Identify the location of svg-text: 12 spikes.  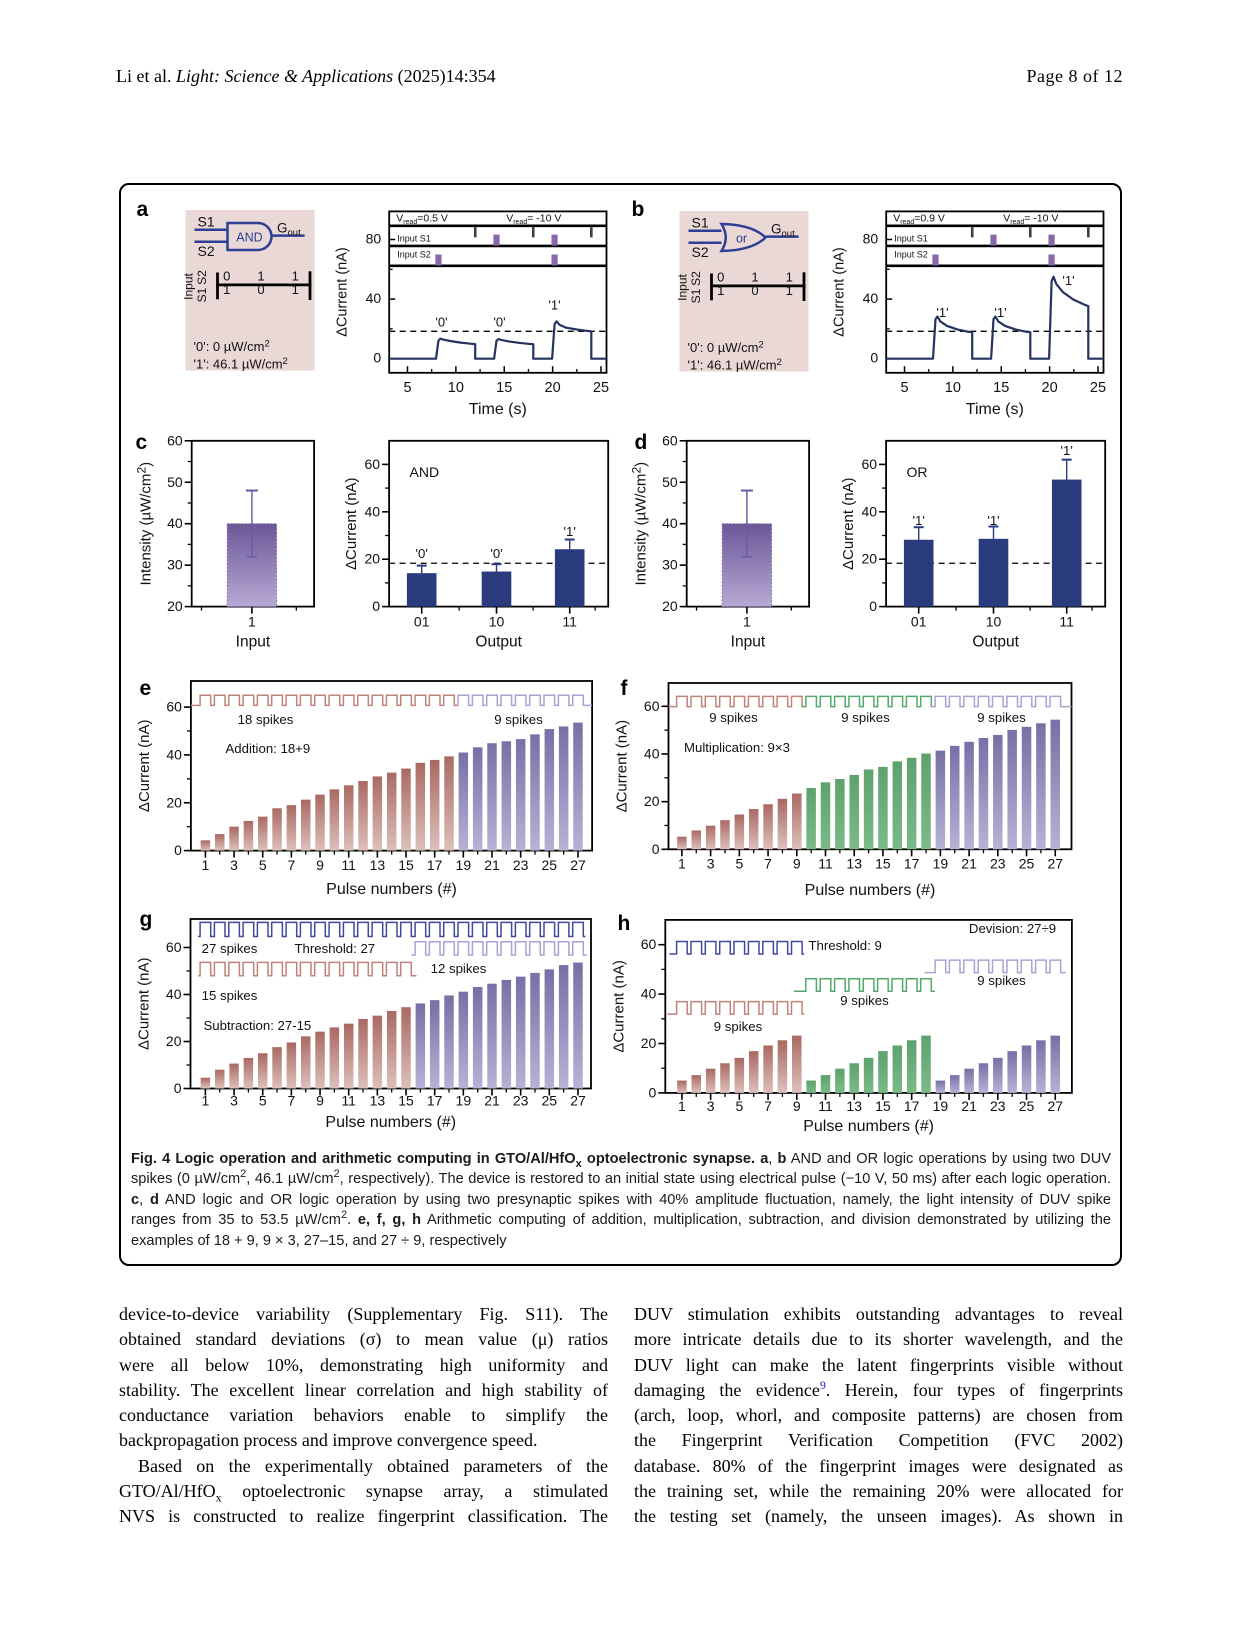
(458, 968).